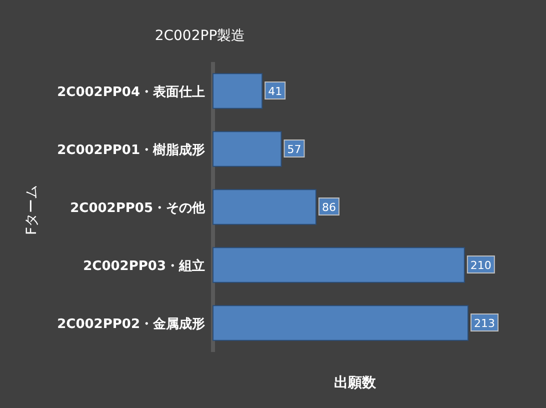  Describe the element at coordinates (32, 210) in the screenshot. I see `y-axis-title: Fターム` at that location.